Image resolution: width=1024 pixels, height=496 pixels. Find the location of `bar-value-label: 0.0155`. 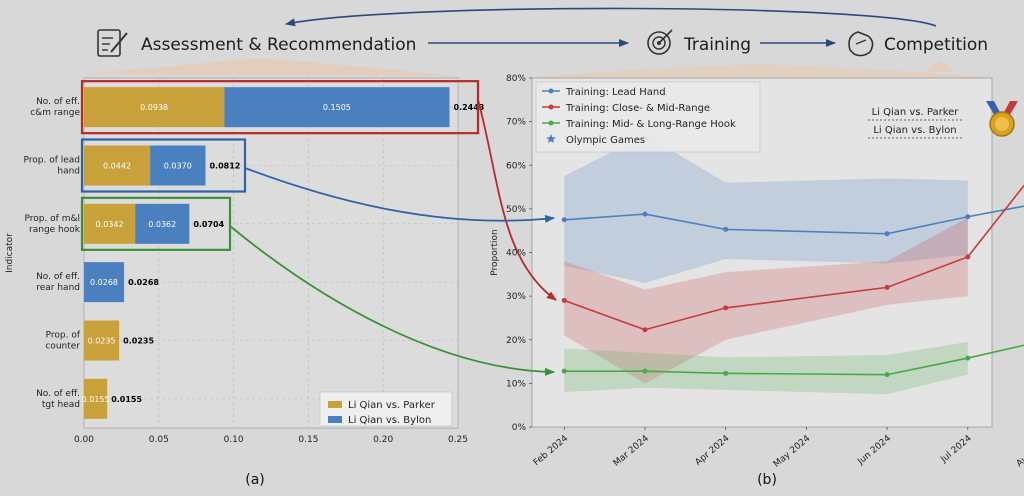

bar-value-label: 0.0155 is located at coordinates (96, 399).